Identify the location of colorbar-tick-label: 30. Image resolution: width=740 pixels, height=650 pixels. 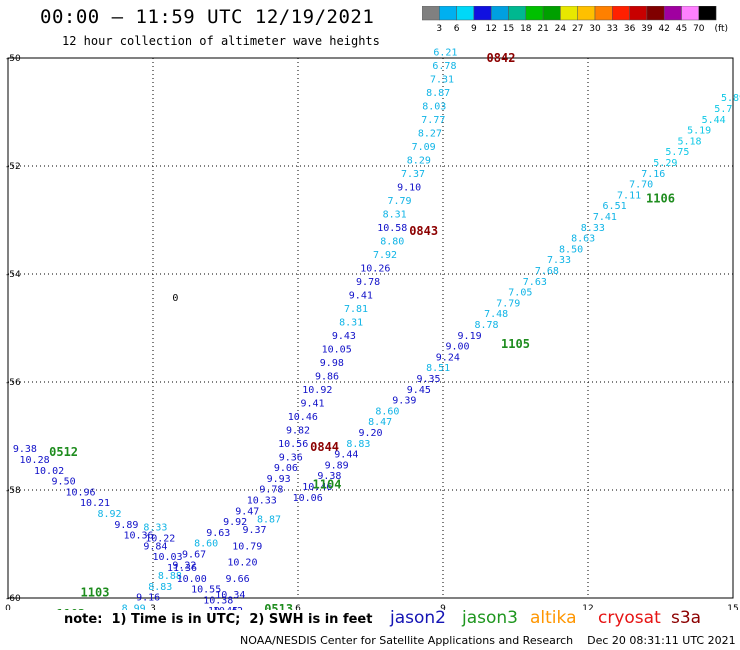
(595, 29).